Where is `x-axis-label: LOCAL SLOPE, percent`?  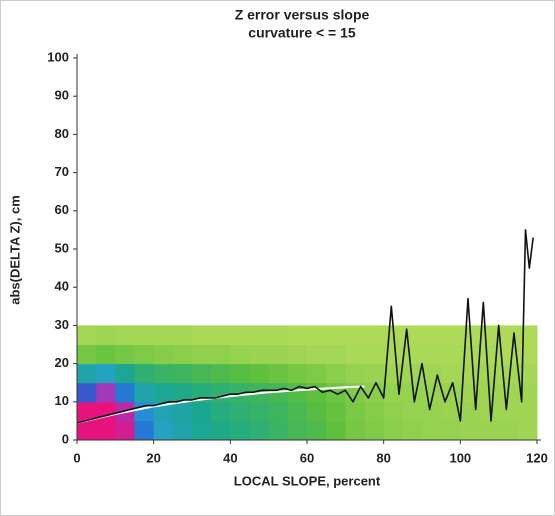 x-axis-label: LOCAL SLOPE, percent is located at coordinates (307, 480).